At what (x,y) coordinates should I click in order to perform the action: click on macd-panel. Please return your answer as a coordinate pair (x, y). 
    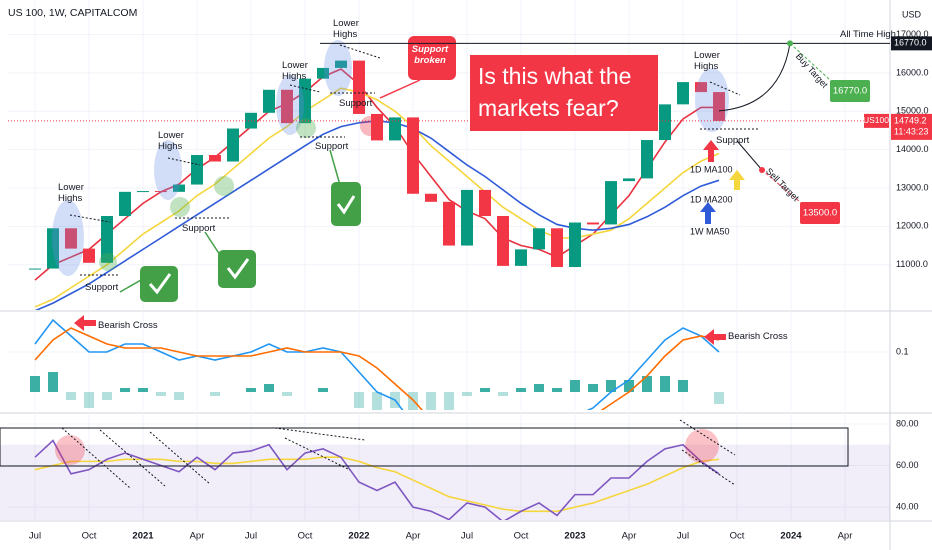
    Looking at the image, I should click on (377, 364).